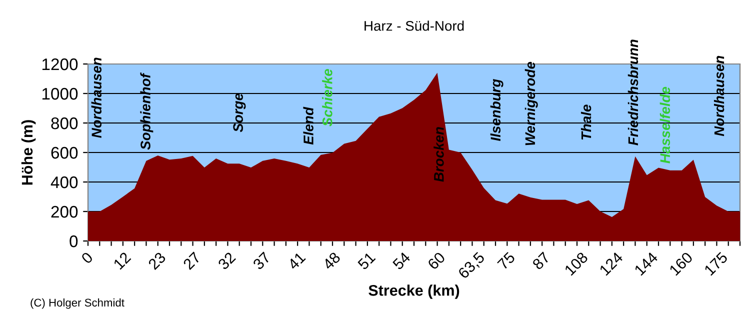 This screenshot has width=750, height=330. Describe the element at coordinates (633, 93) in the screenshot. I see `annotation: Friedrichsbrunn` at that location.